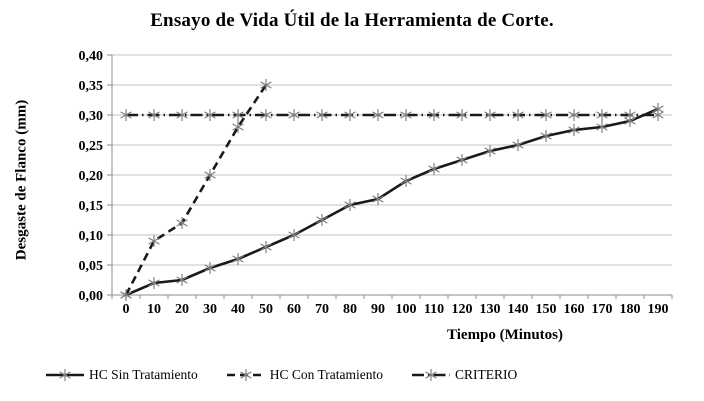 This screenshot has height=401, width=704. I want to click on legend-label: HC Con Tratamiento, so click(326, 374).